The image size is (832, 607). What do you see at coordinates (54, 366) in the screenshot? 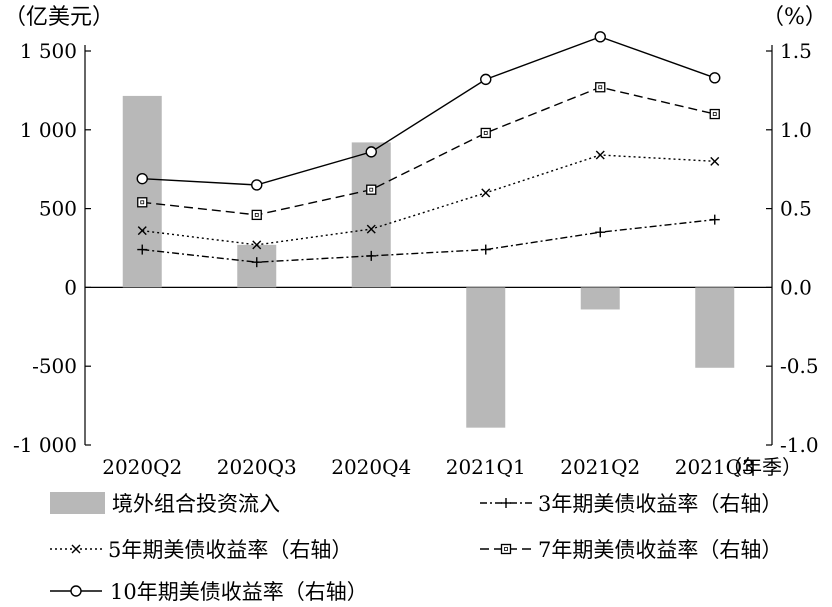
I see `left-tick-label: -500` at bounding box center [54, 366].